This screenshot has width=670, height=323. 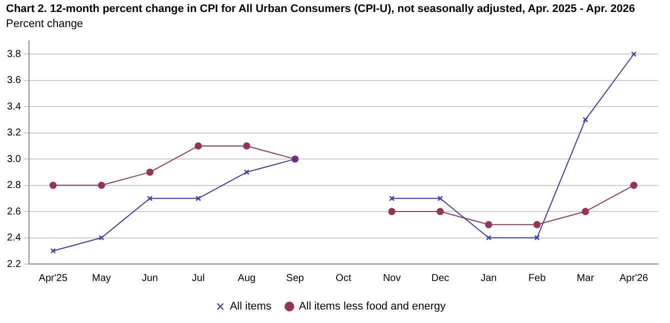 What do you see at coordinates (14, 80) in the screenshot?
I see `y-tick-label: 3.6` at bounding box center [14, 80].